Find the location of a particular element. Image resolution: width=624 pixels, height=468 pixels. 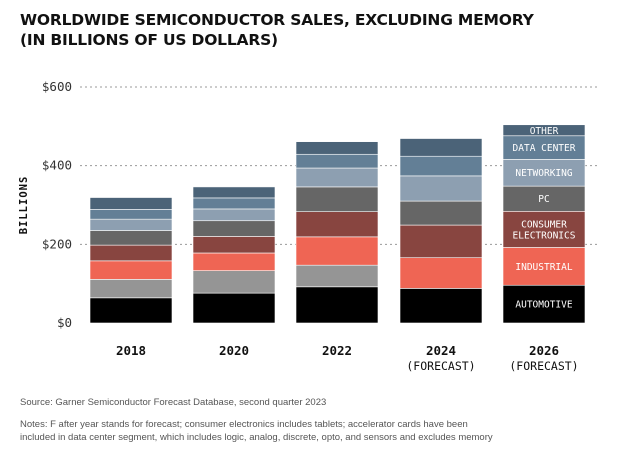

y-tick-label: $0 is located at coordinates (64, 322).